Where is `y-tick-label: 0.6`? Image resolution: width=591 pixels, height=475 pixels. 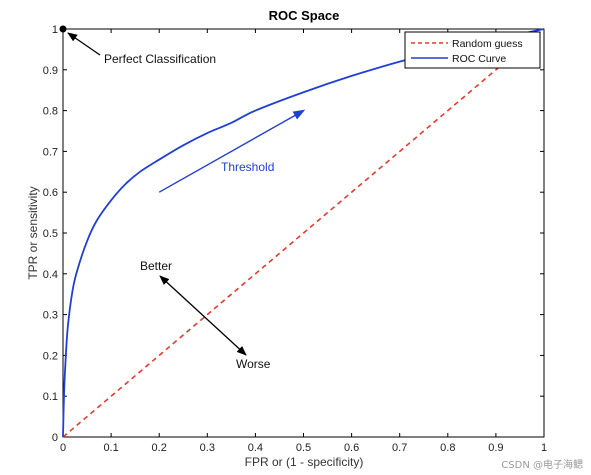
y-tick-label: 0.6 is located at coordinates (50, 193).